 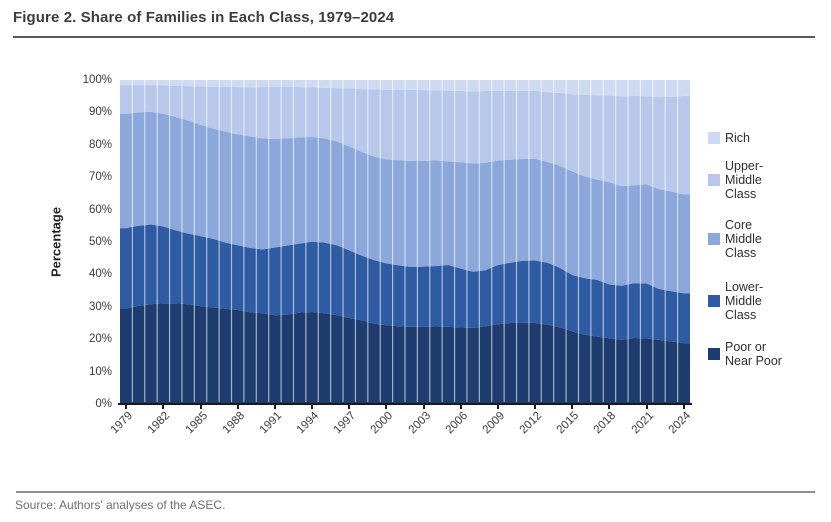 I want to click on y-tick-label: 40%, so click(x=100, y=274).